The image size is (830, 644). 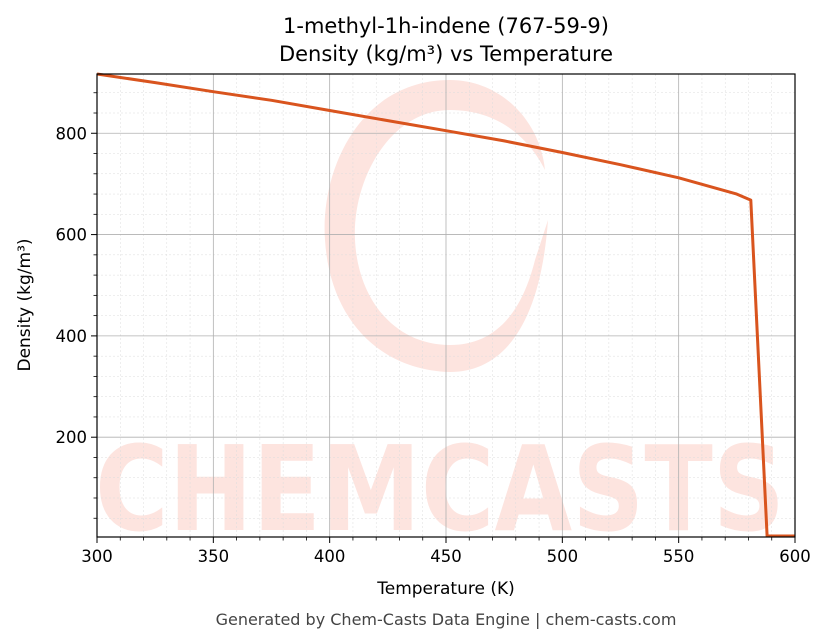 I want to click on x-tick-label: 500, so click(x=563, y=556).